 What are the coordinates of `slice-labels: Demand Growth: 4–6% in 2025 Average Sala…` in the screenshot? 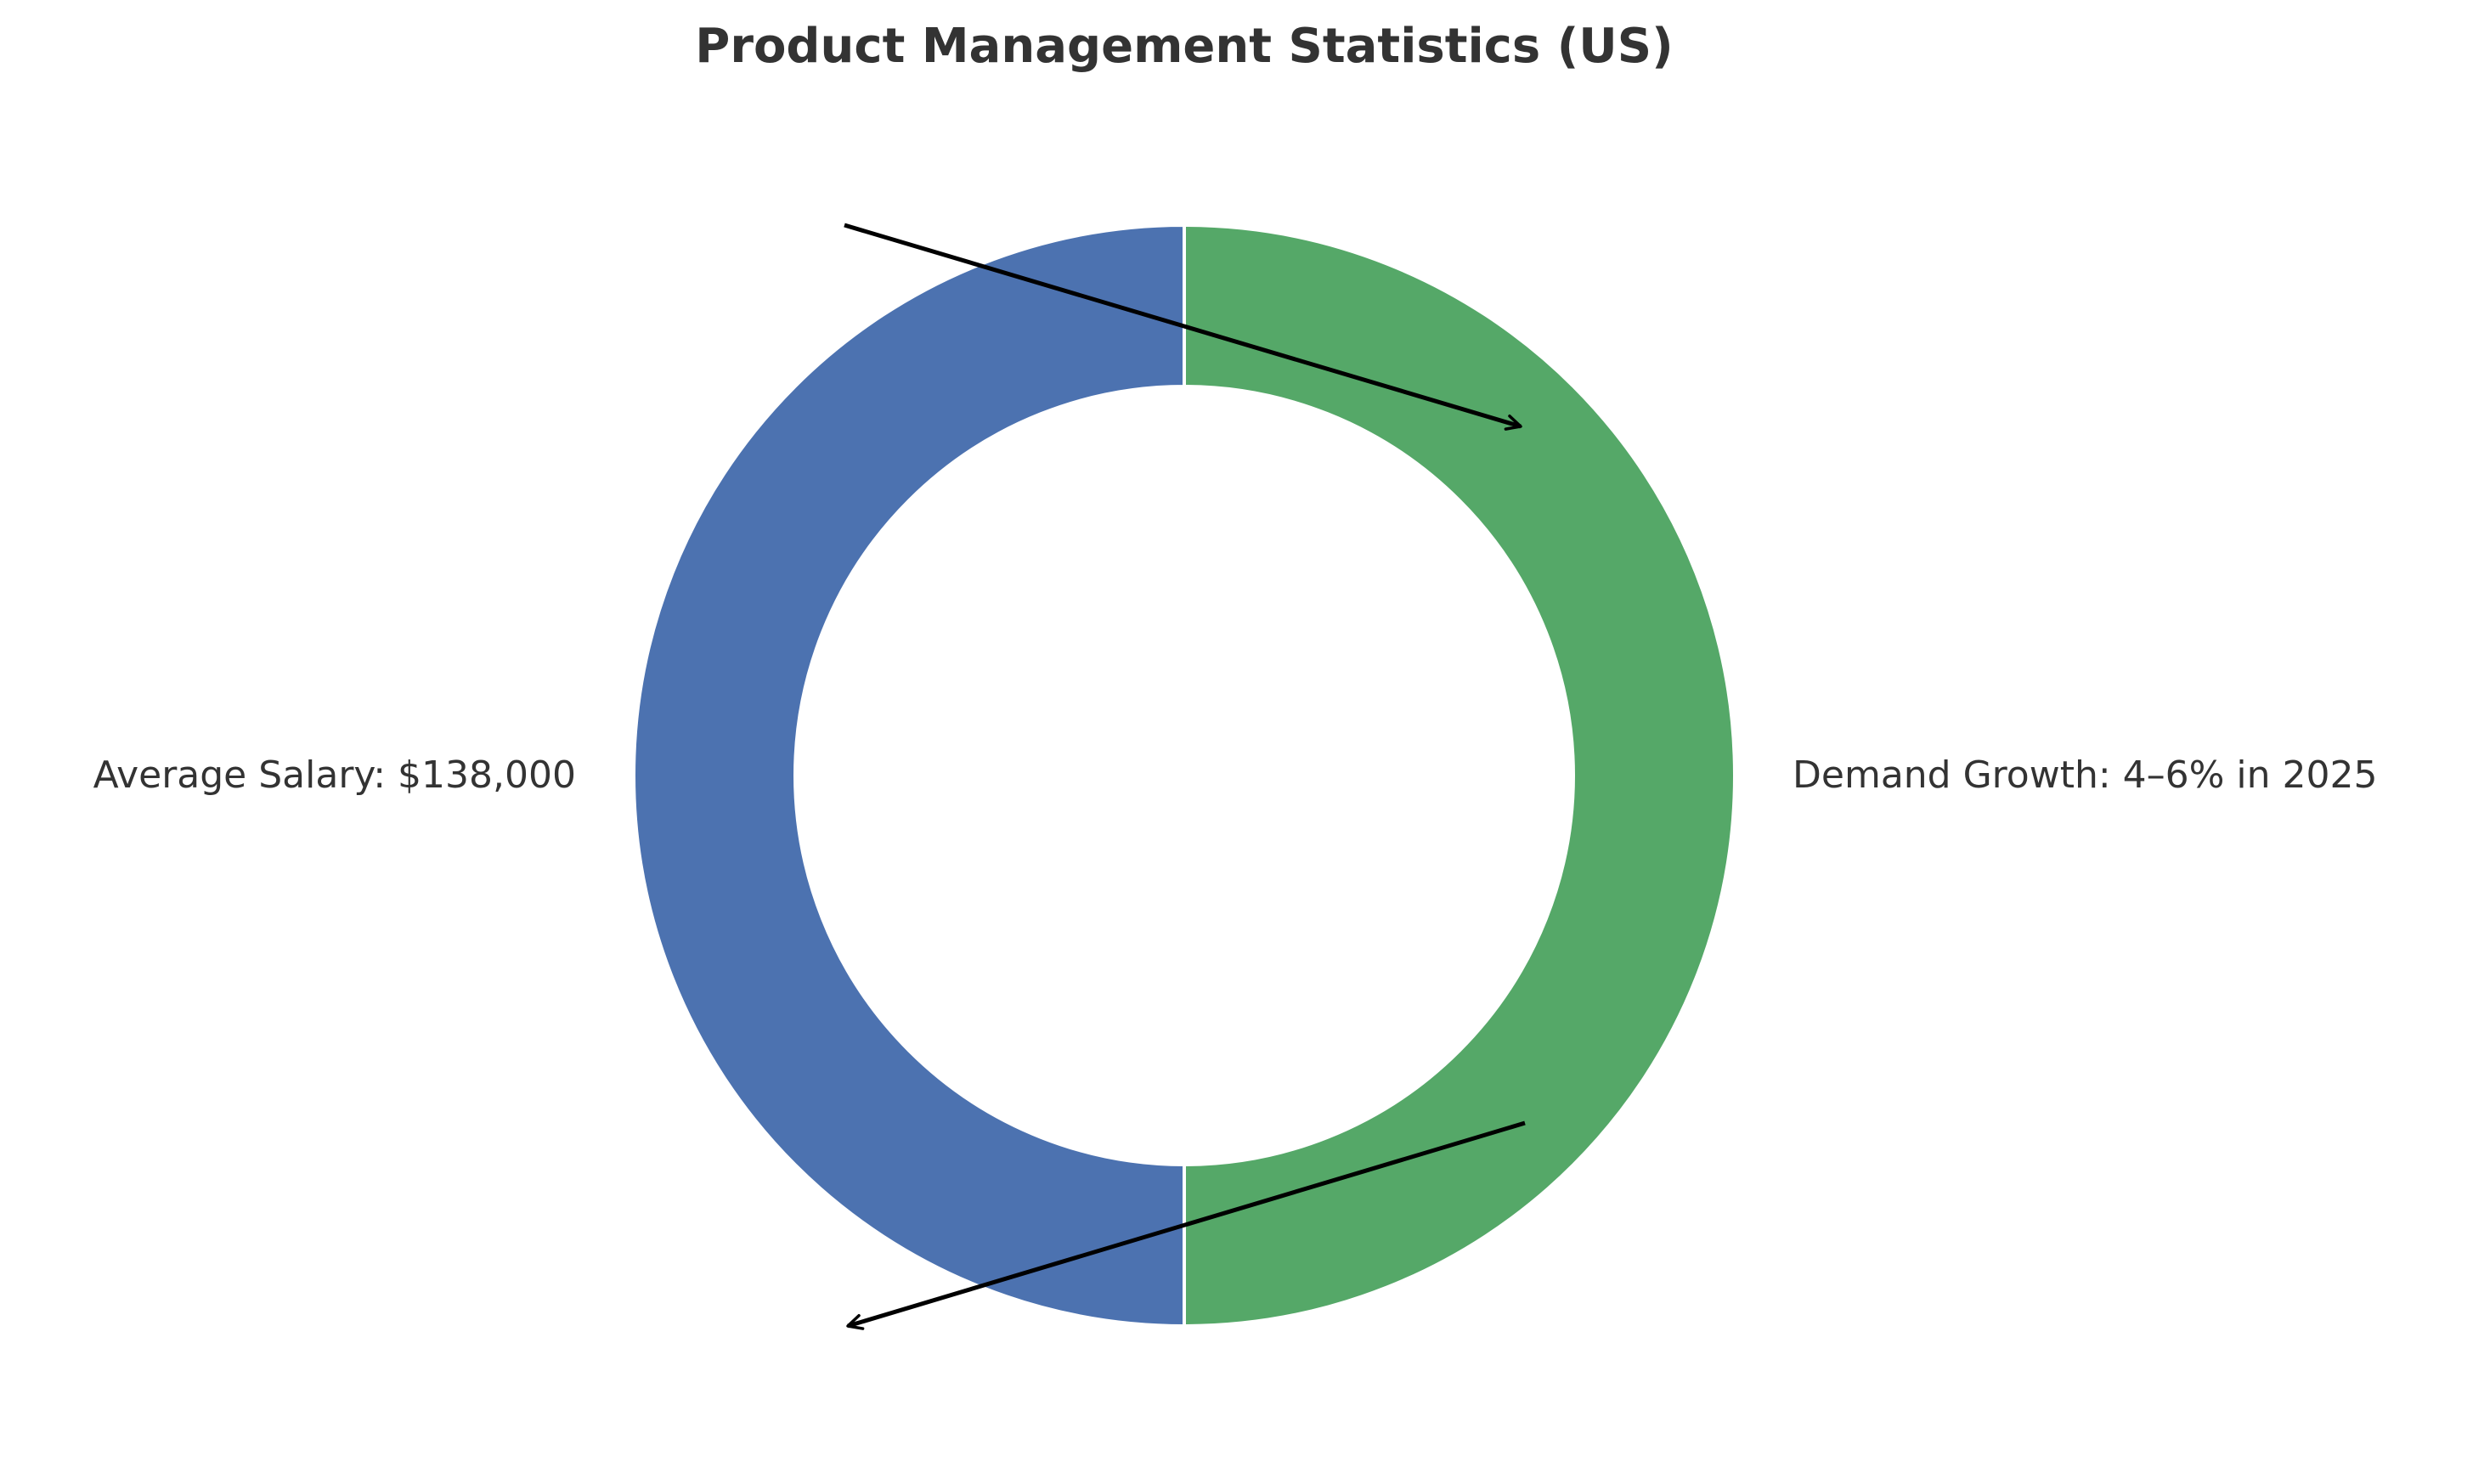 It's located at (1235, 775).